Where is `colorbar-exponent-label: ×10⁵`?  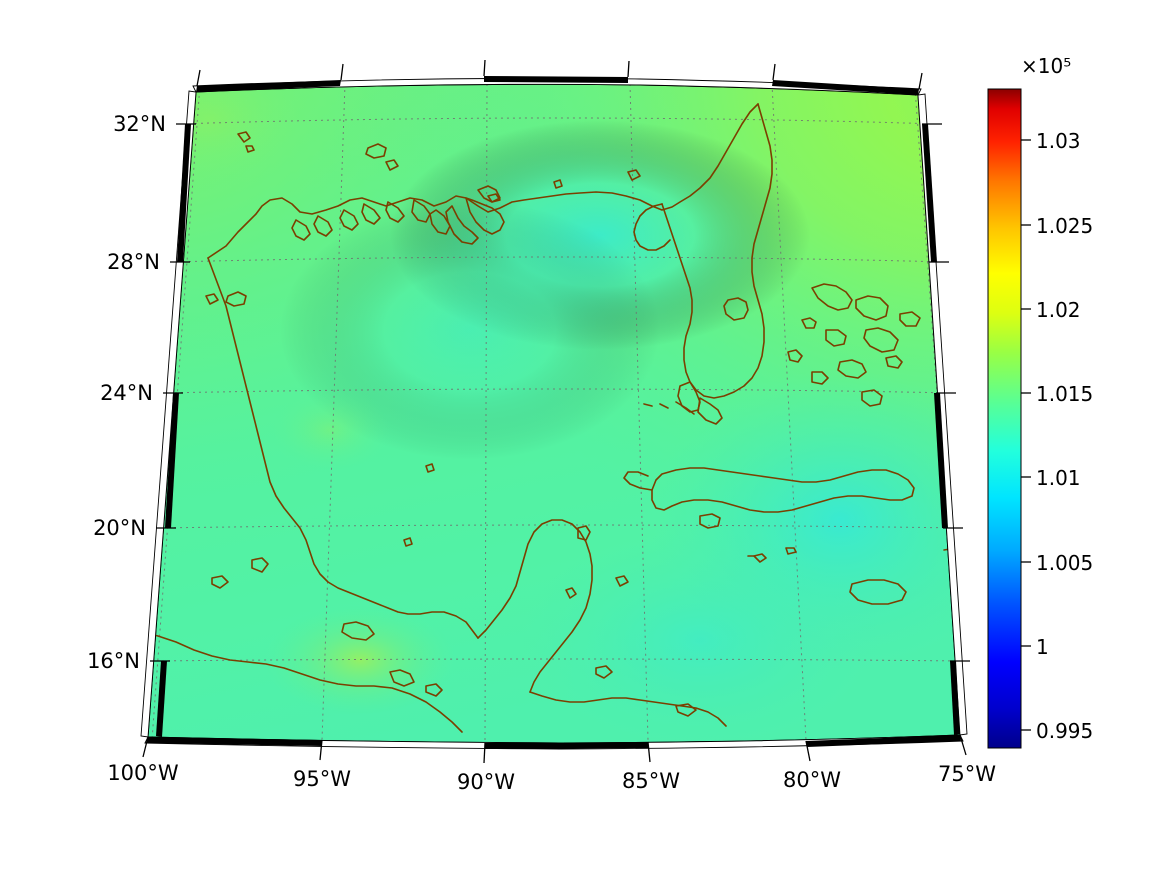
colorbar-exponent-label: ×10⁵ is located at coordinates (1046, 66).